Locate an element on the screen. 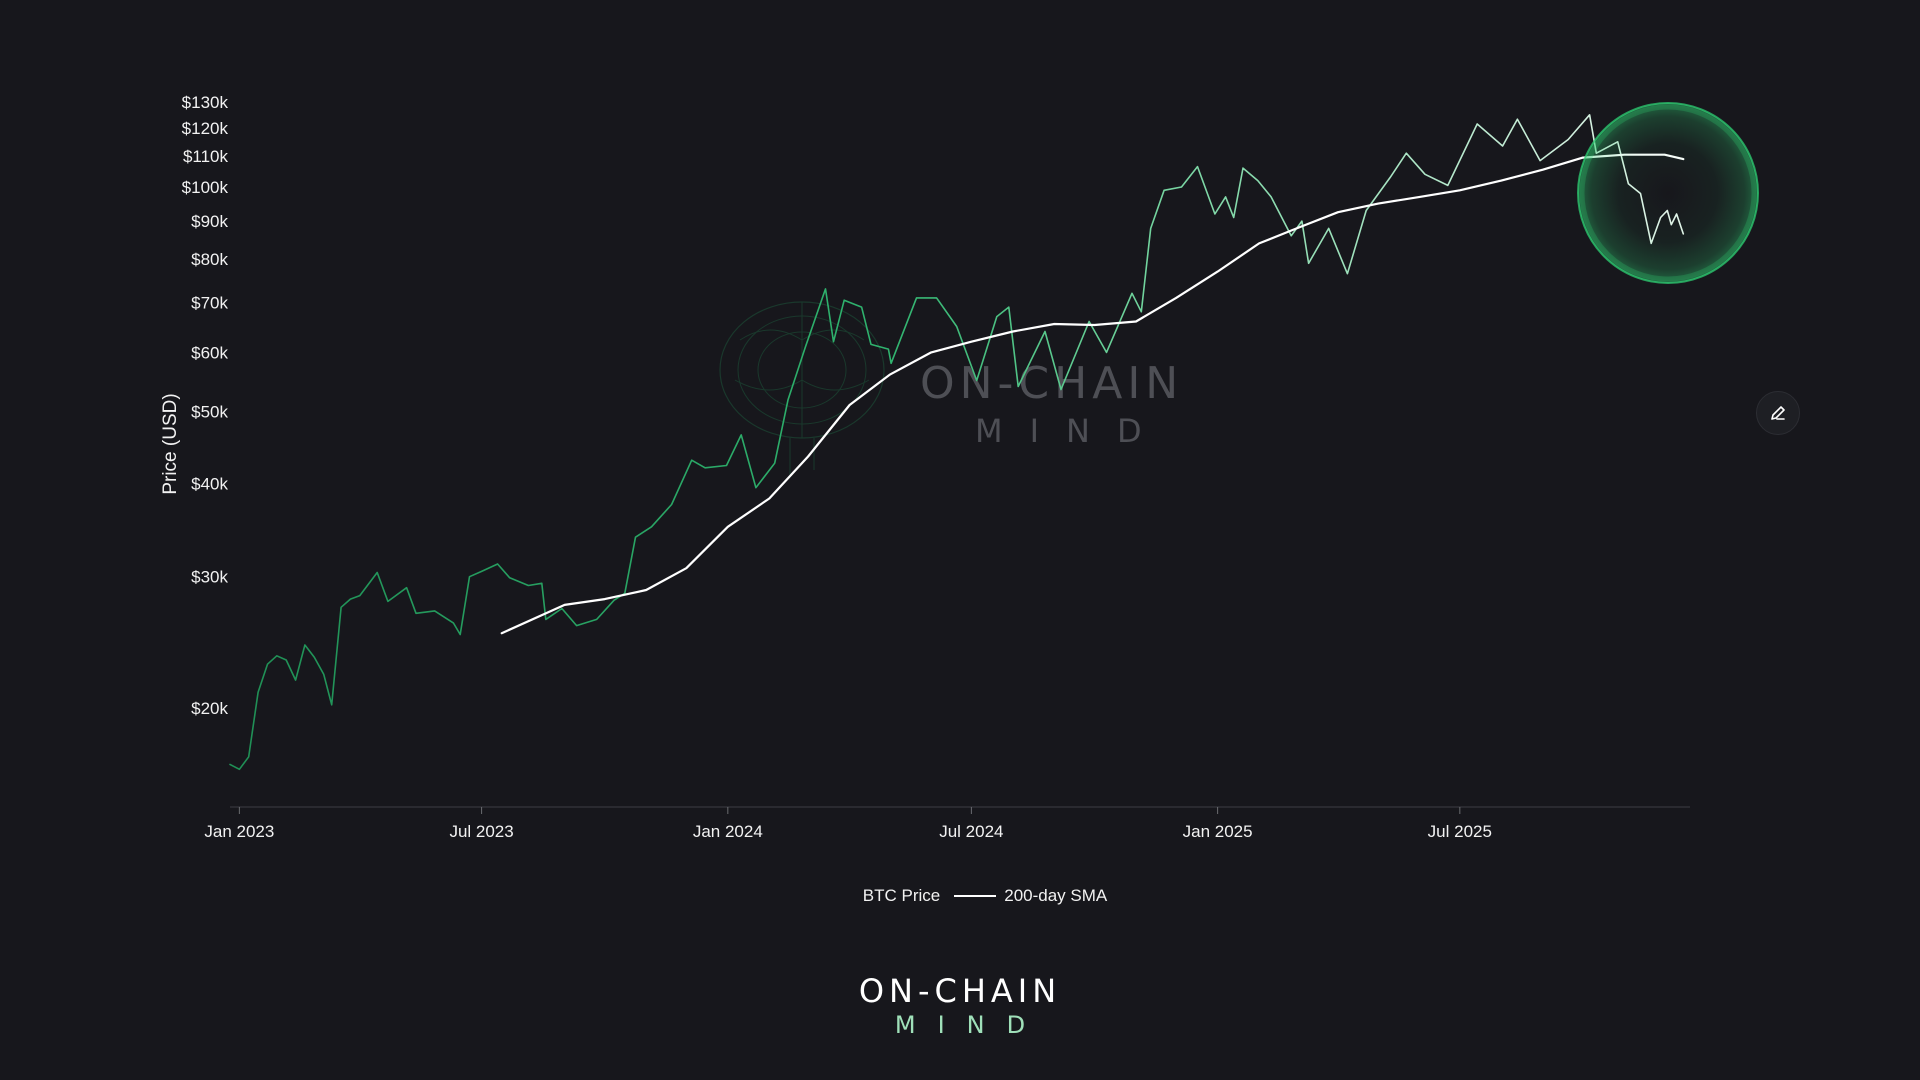 The image size is (1920, 1080). y-tick-label: $70k is located at coordinates (209, 302).